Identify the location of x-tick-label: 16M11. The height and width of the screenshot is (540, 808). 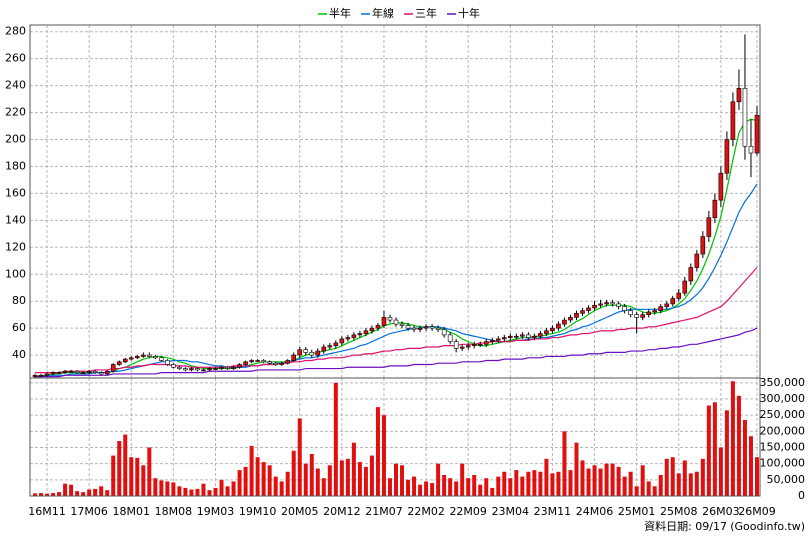
(47, 511).